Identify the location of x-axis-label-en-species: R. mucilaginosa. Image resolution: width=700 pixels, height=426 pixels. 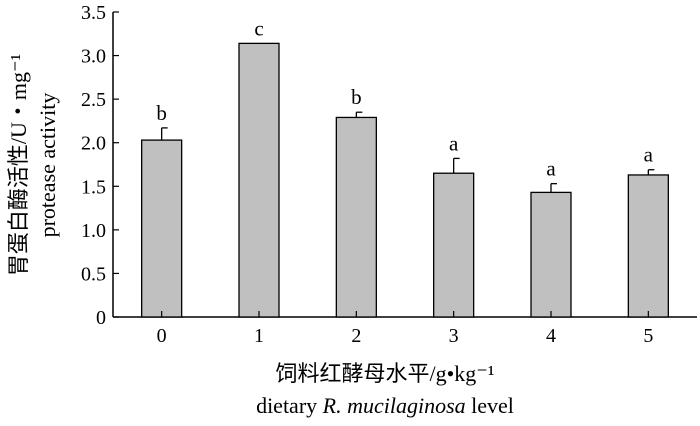
(394, 405).